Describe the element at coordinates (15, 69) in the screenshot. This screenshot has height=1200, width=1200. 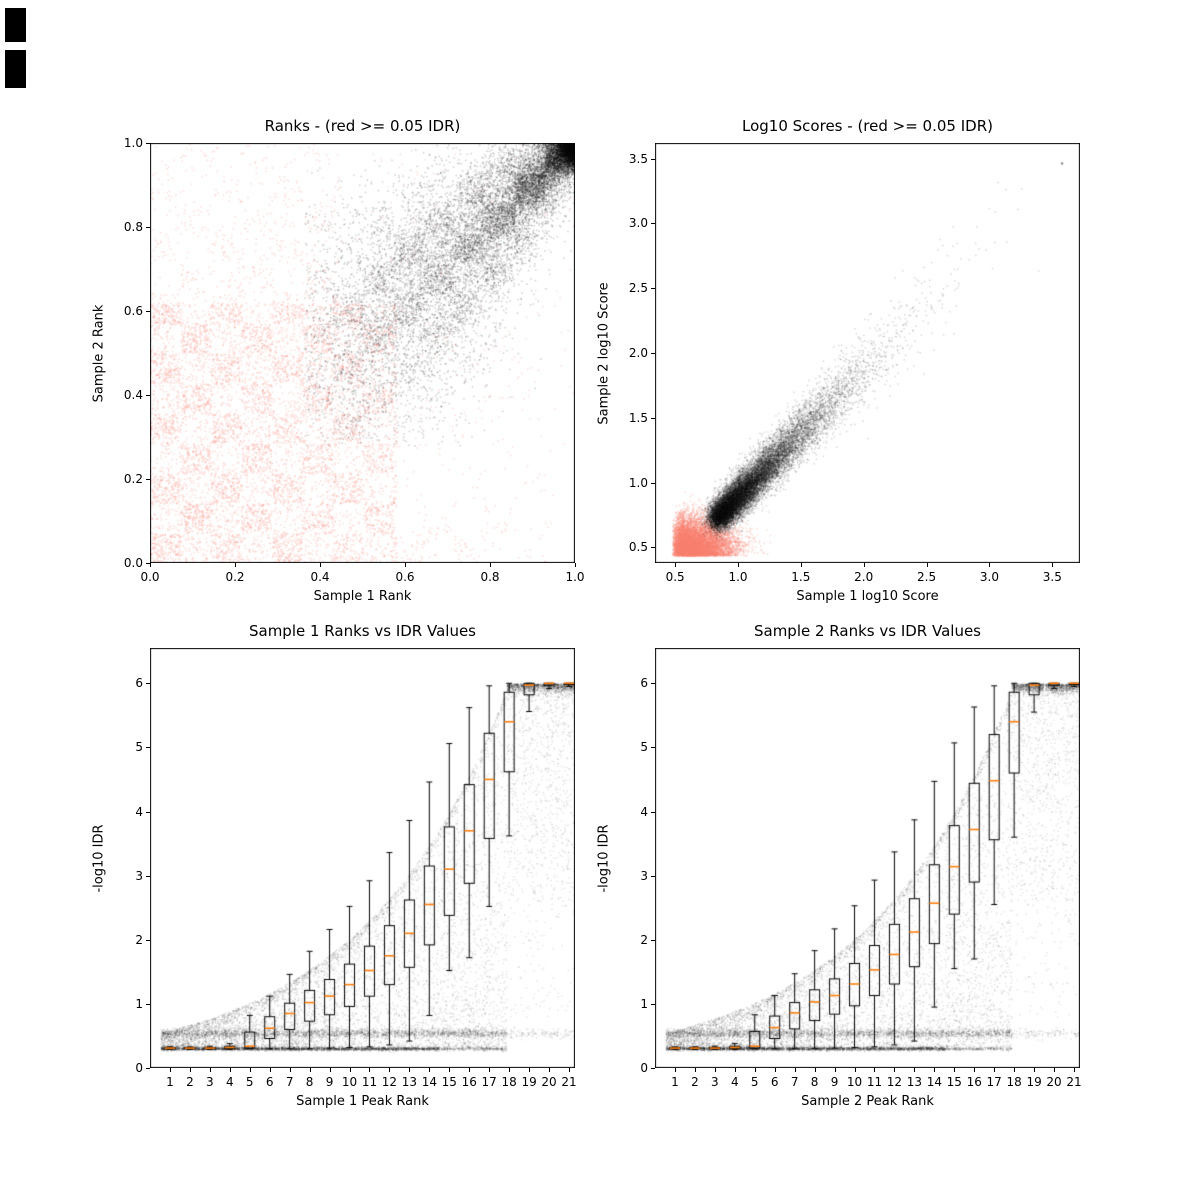
I see `screen-corner-artifact` at that location.